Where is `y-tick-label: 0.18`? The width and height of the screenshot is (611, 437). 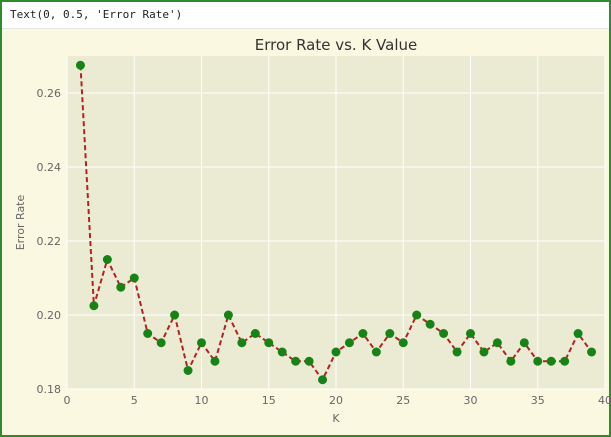
y-tick-label: 0.18 is located at coordinates (49, 389).